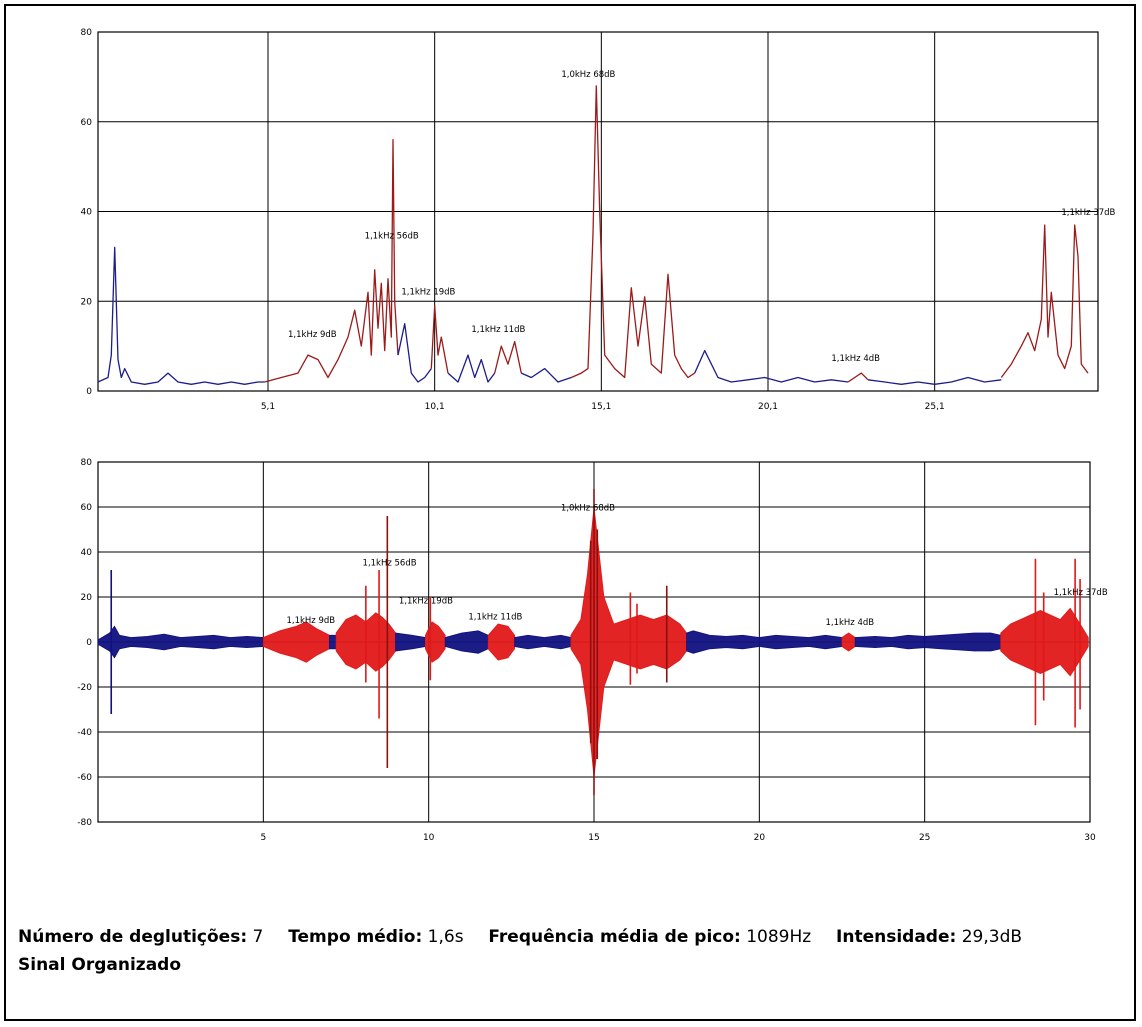  I want to click on x-tick-label: 20, so click(760, 838).